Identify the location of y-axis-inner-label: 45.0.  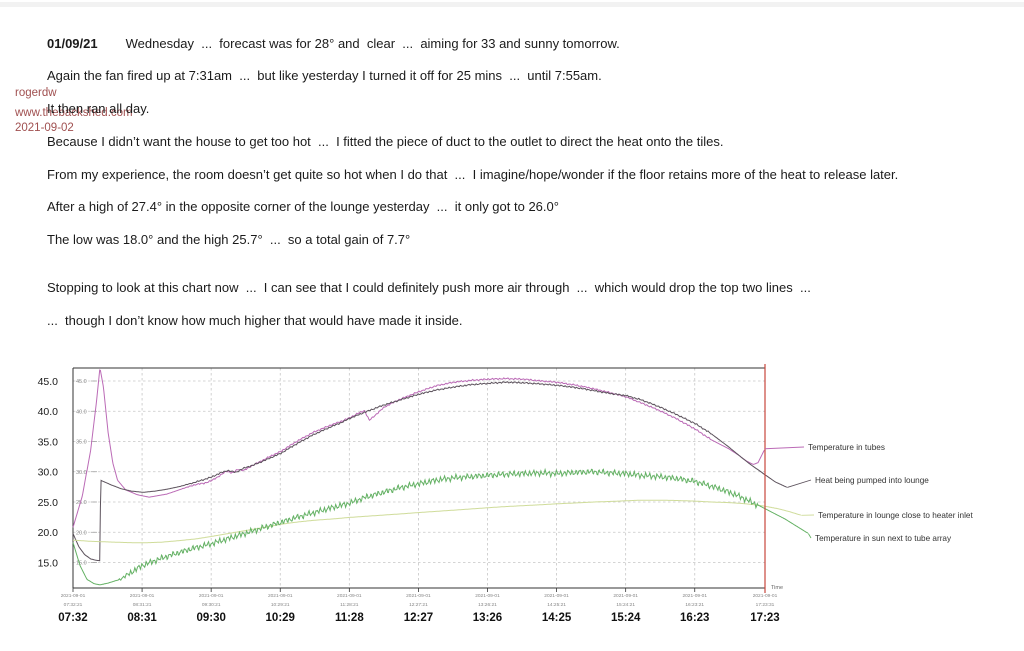
(81, 382).